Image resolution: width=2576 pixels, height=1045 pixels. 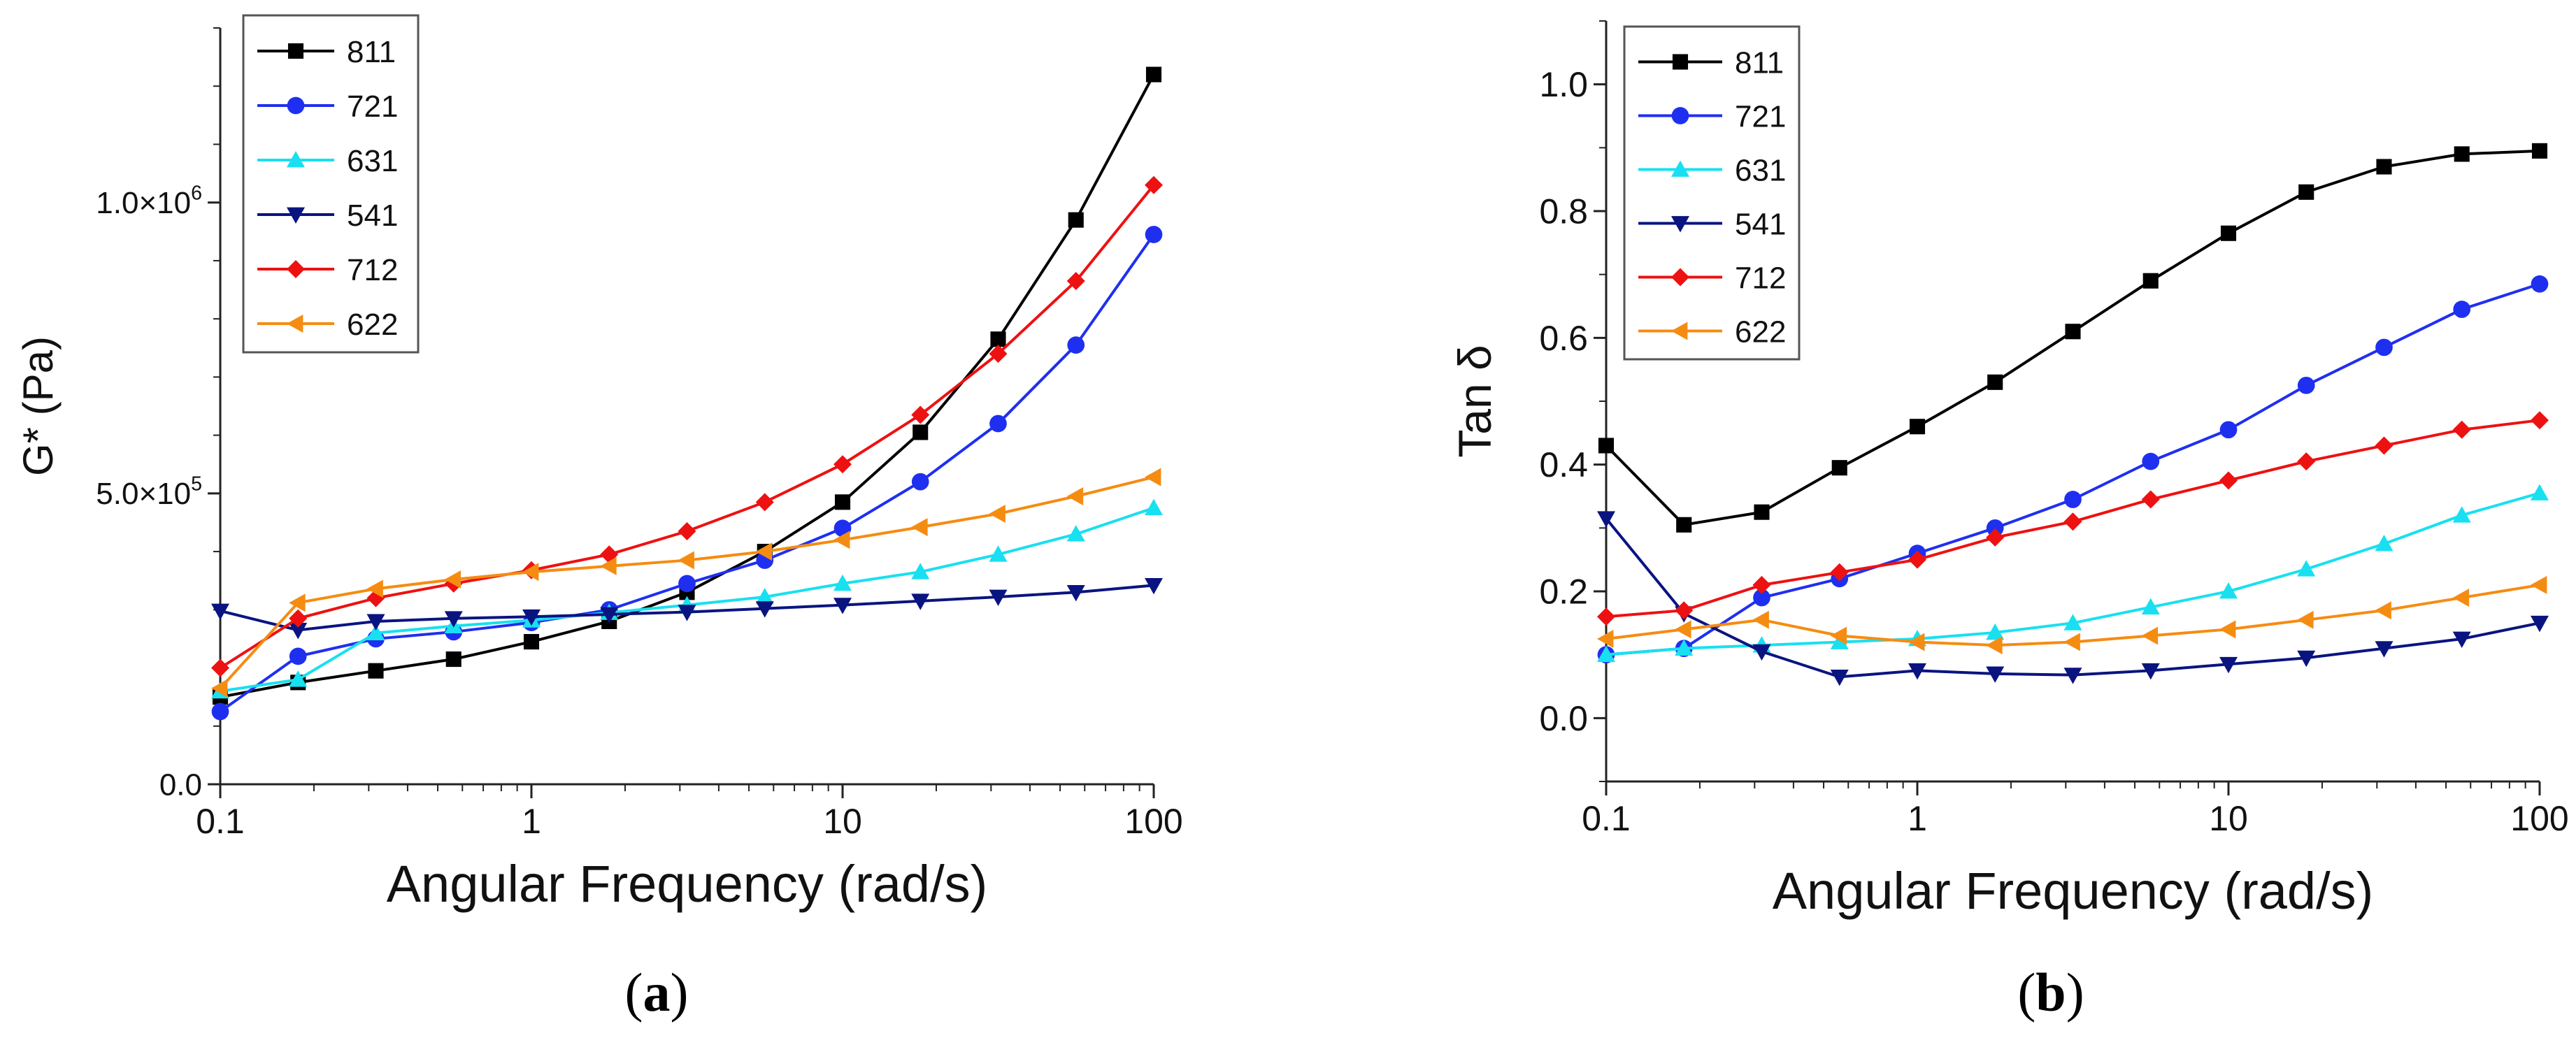 I want to click on legend-b: 811 721 631 541 712 622, so click(x=1712, y=193).